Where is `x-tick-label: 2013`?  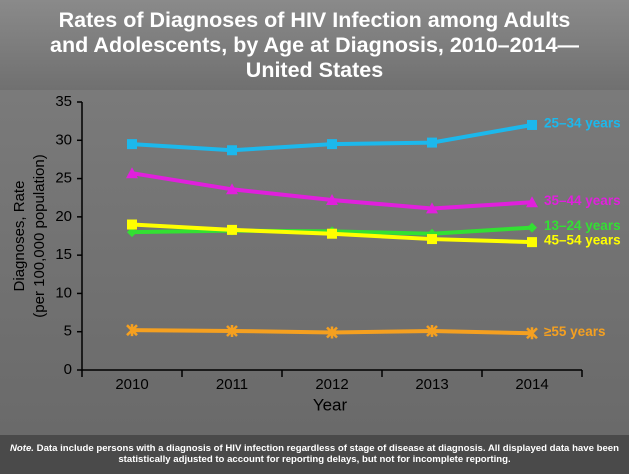 x-tick-label: 2013 is located at coordinates (431, 384).